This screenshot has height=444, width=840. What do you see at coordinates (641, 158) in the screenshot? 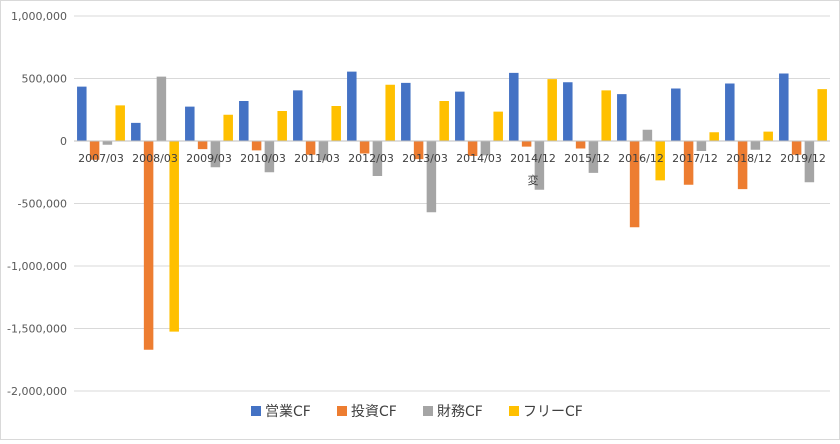
I see `x-tick-label: 2016/12` at bounding box center [641, 158].